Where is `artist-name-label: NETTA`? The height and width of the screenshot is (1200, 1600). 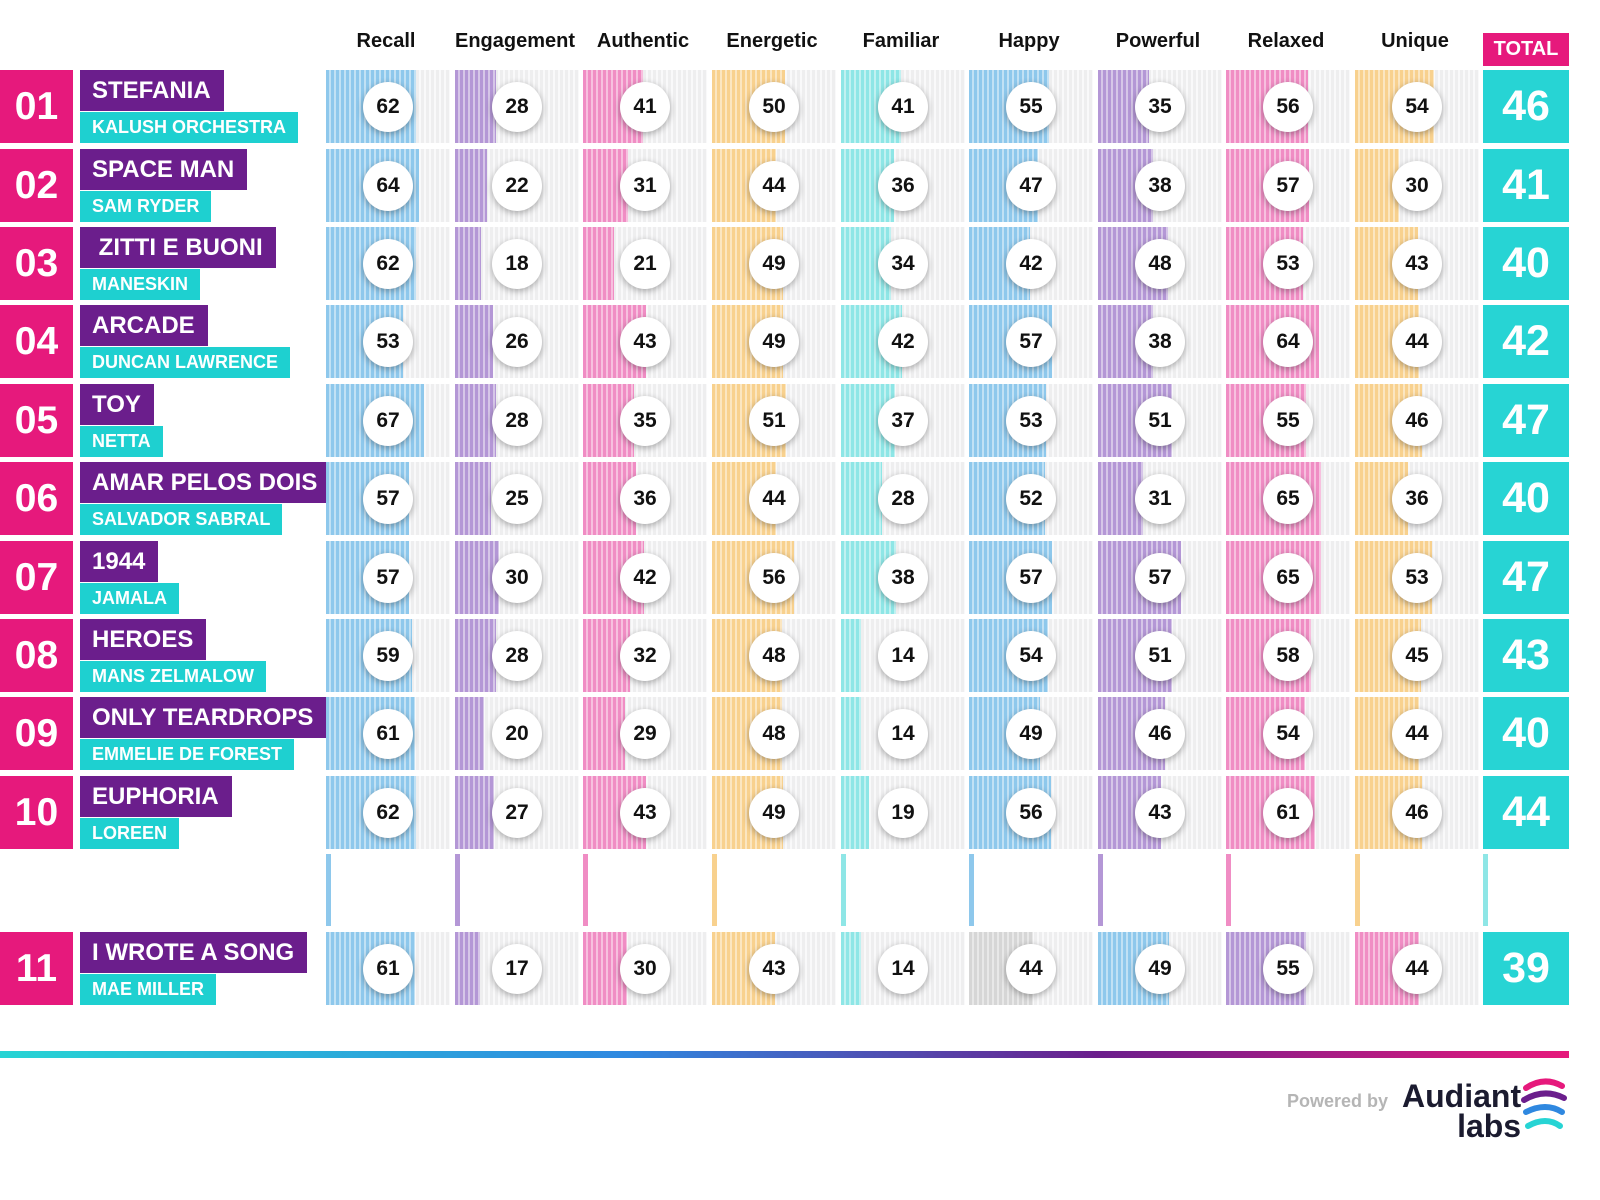
artist-name-label: NETTA is located at coordinates (121, 441).